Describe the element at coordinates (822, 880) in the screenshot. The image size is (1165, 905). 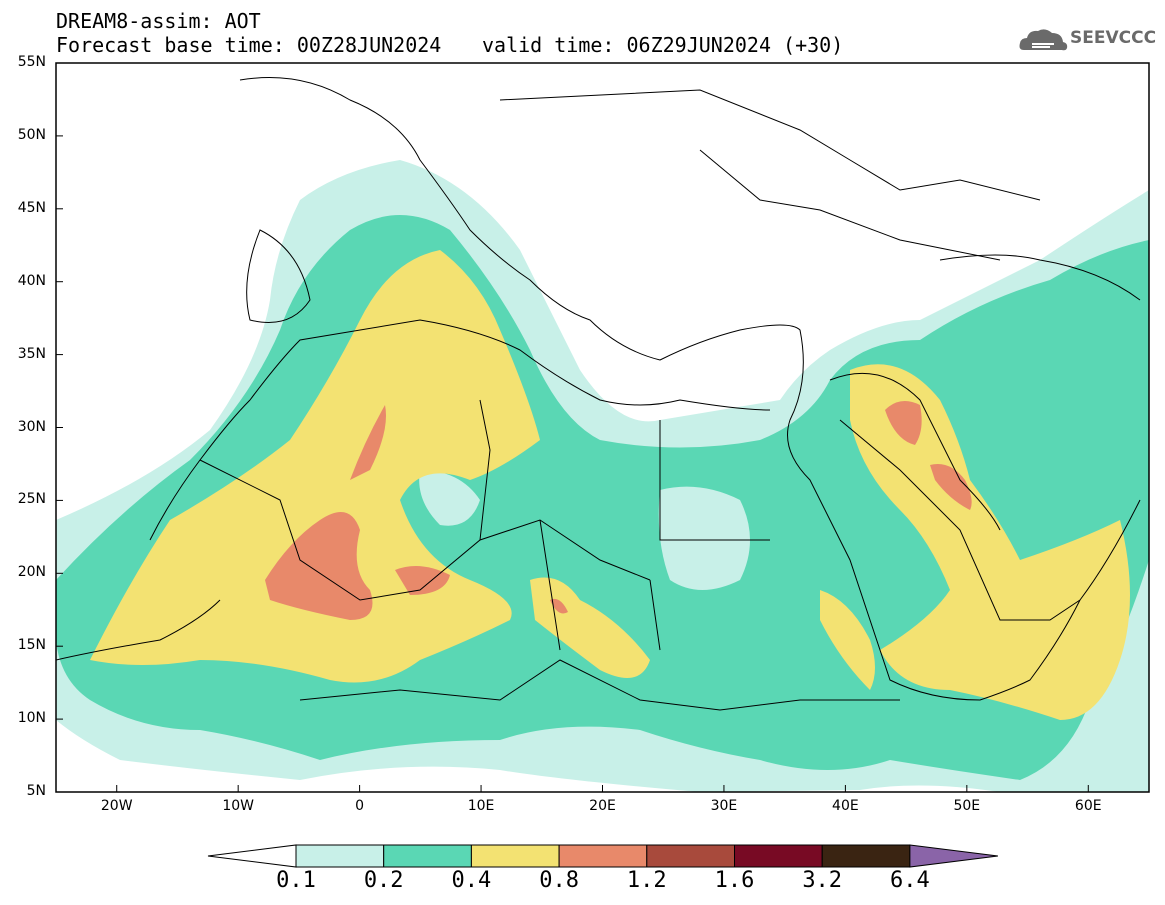
I see `colorbar-label: 3.2` at that location.